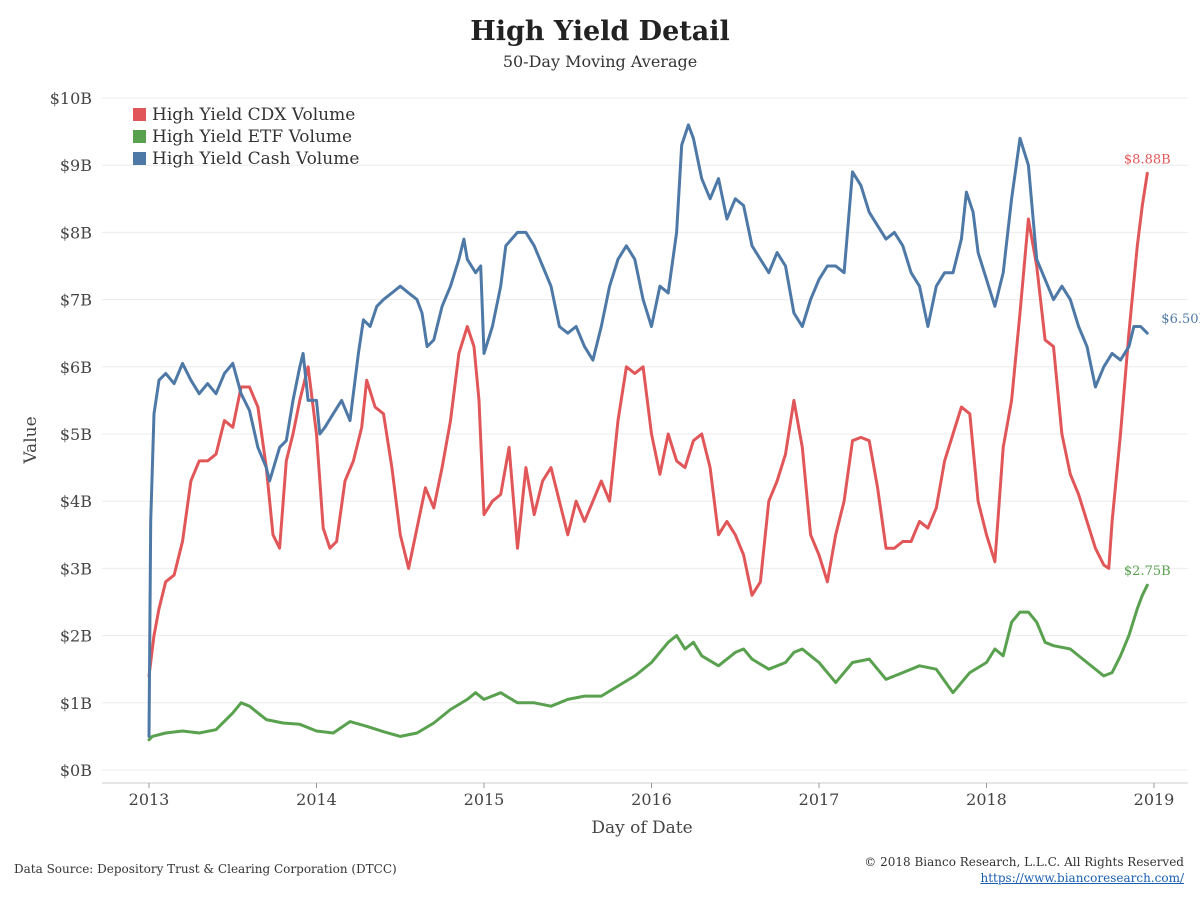 The width and height of the screenshot is (1200, 900). What do you see at coordinates (600, 31) in the screenshot?
I see `chart-title: High Yield Detail` at bounding box center [600, 31].